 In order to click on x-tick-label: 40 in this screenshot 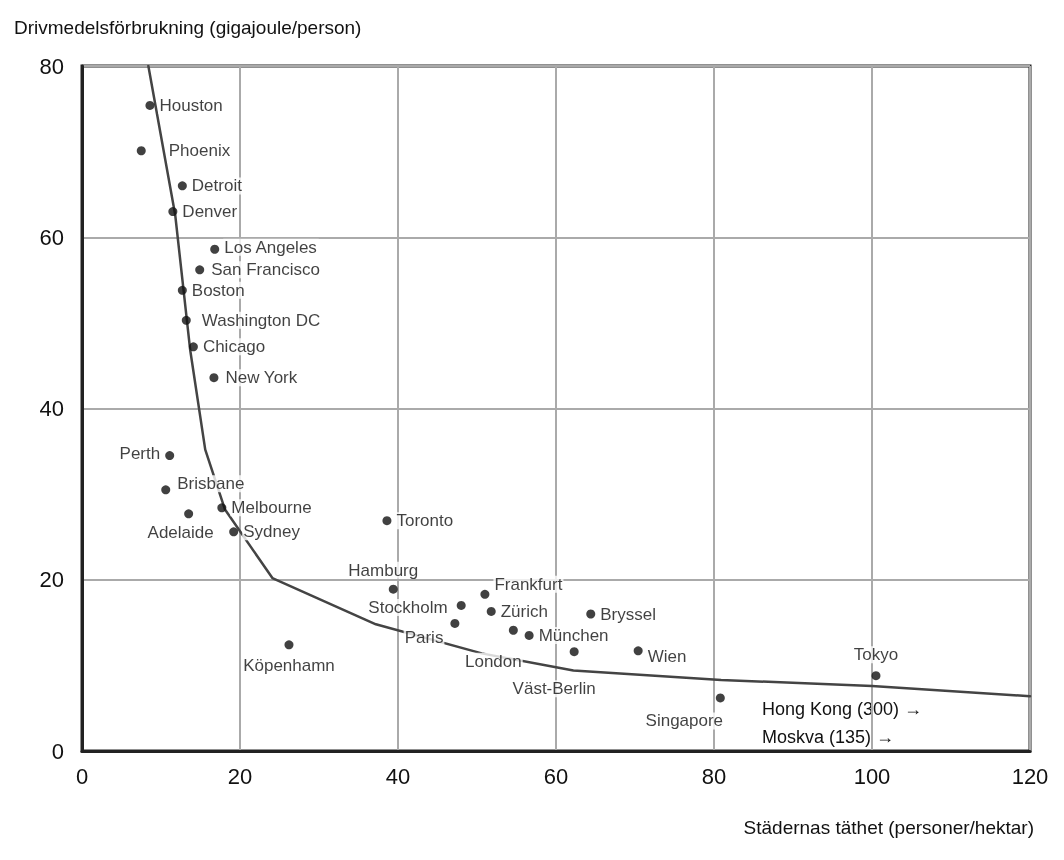, I will do `click(398, 776)`.